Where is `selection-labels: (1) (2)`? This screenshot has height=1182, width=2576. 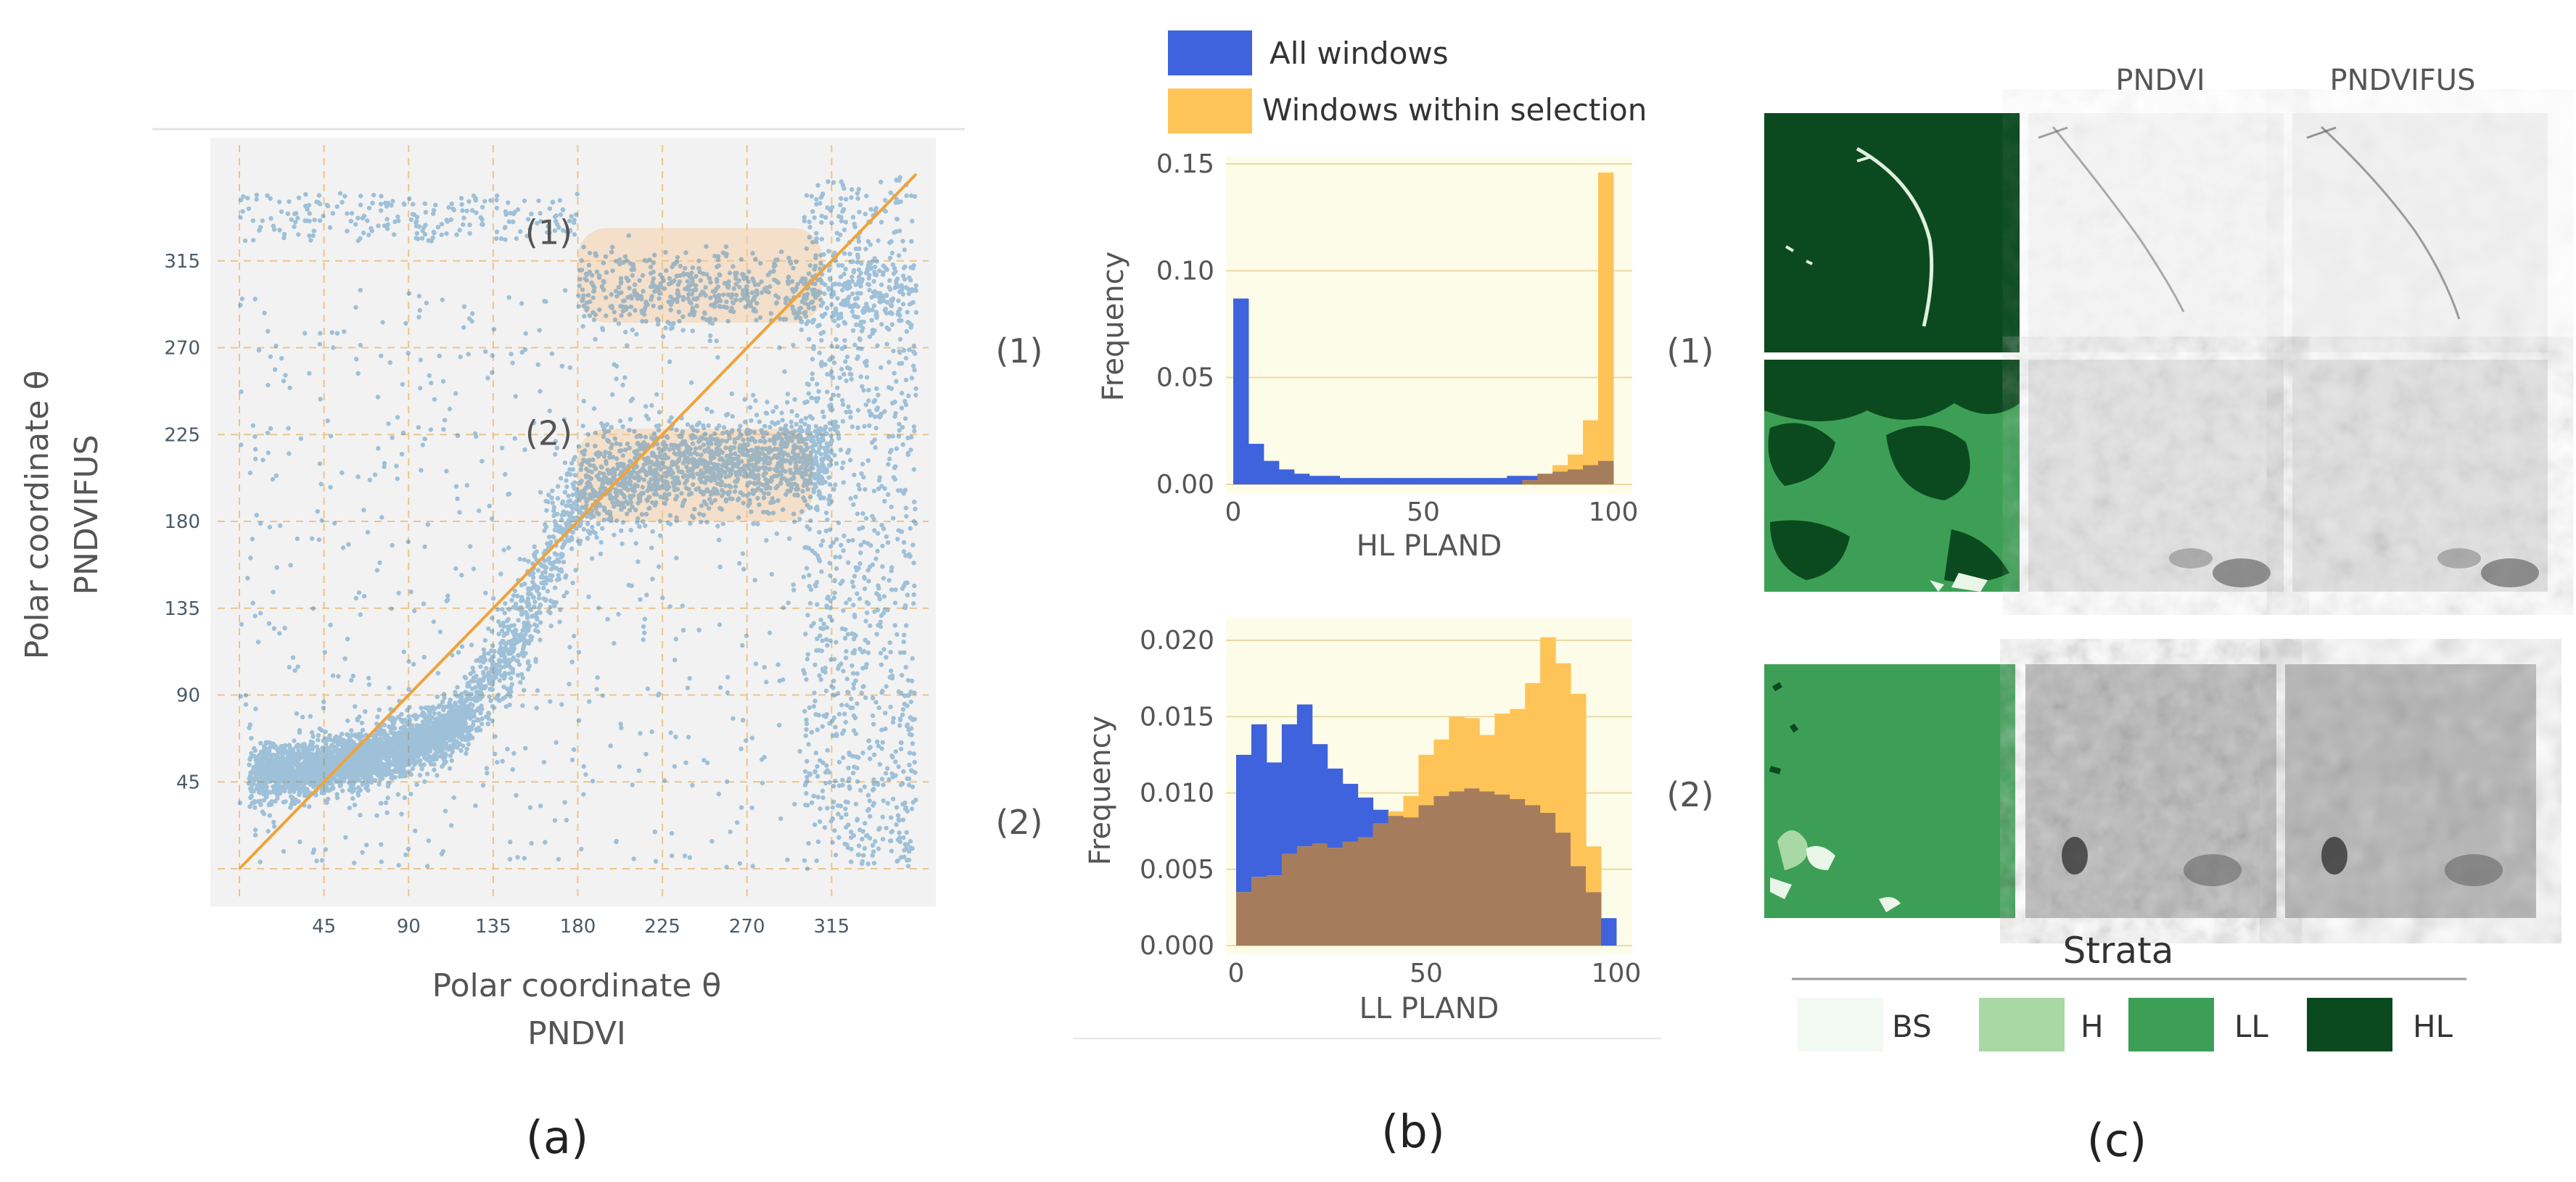
selection-labels: (1) (2) is located at coordinates (548, 333).